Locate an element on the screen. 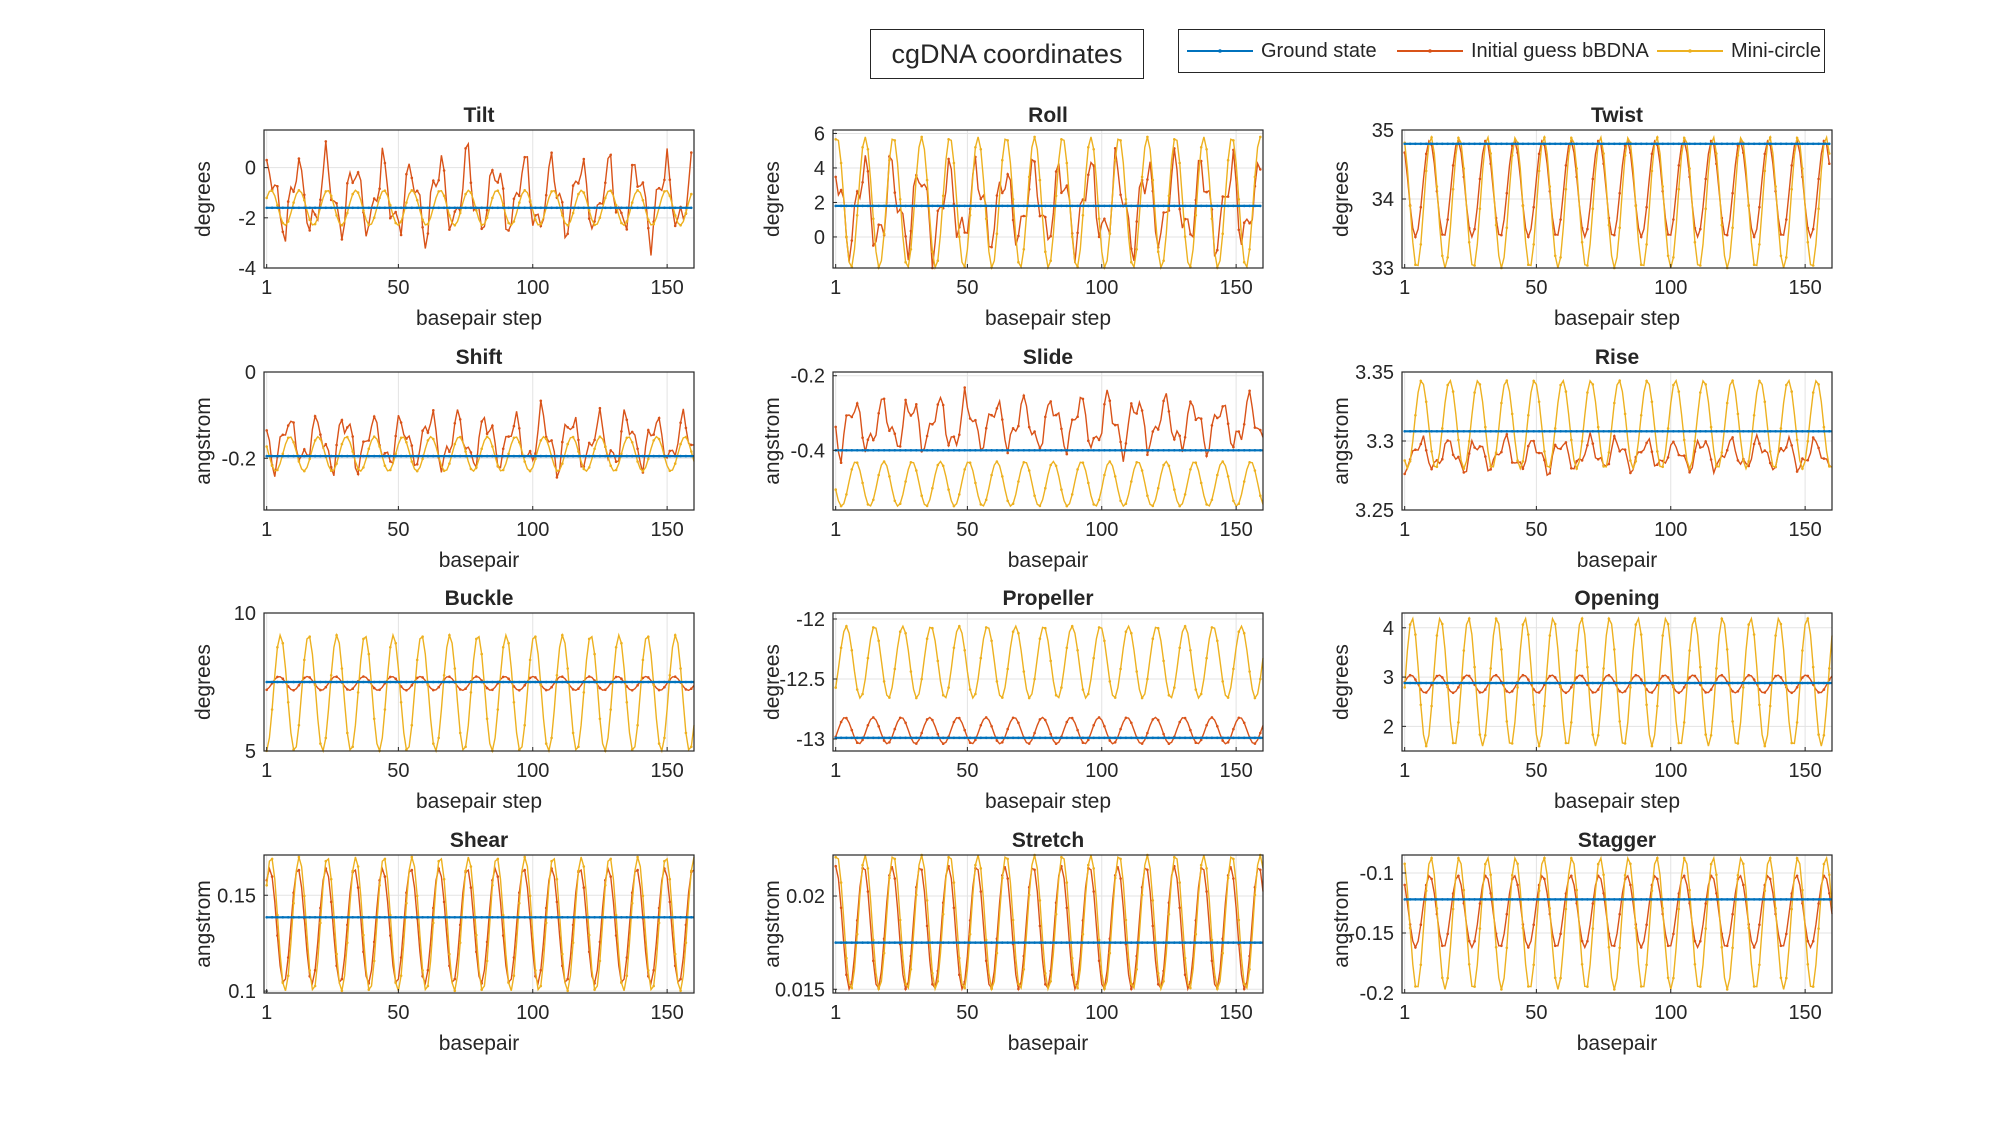 The height and width of the screenshot is (1125, 2000). series-line-mini-circle is located at coordinates (480, 924).